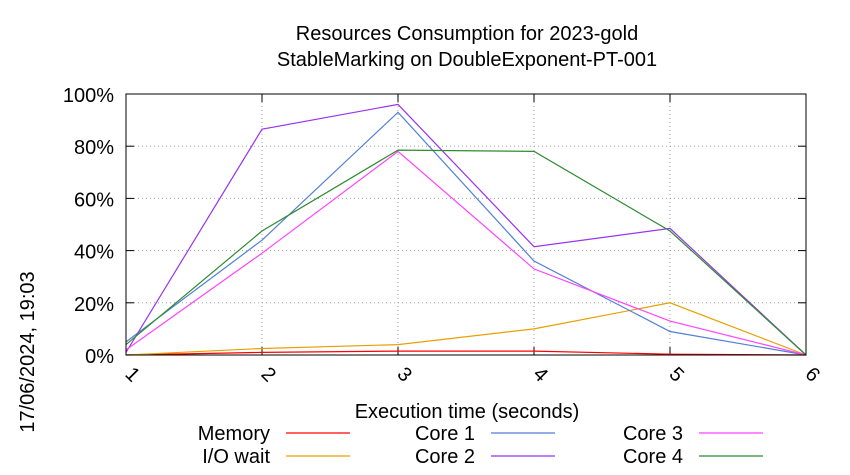  What do you see at coordinates (94, 305) in the screenshot?
I see `y-tick-label: 20%` at bounding box center [94, 305].